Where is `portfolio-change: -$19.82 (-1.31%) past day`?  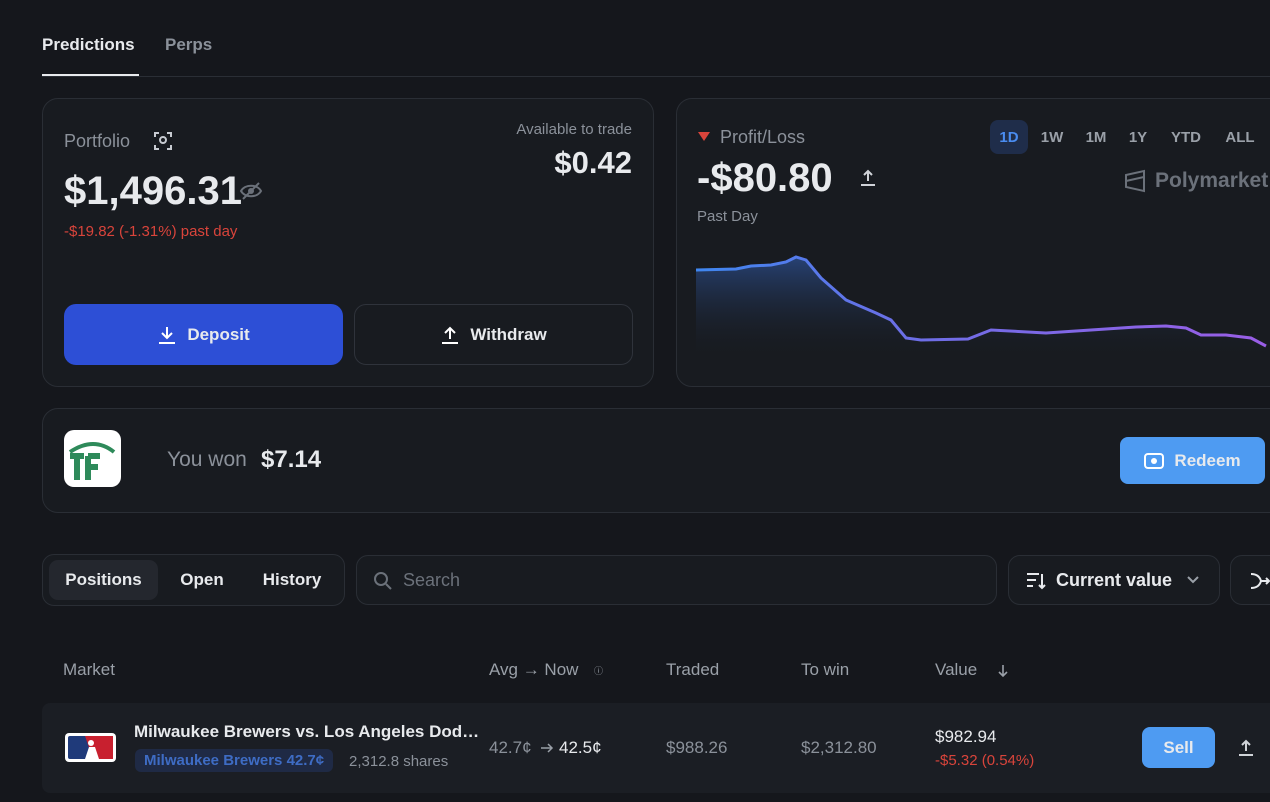 portfolio-change: -$19.82 (-1.31%) past day is located at coordinates (151, 231).